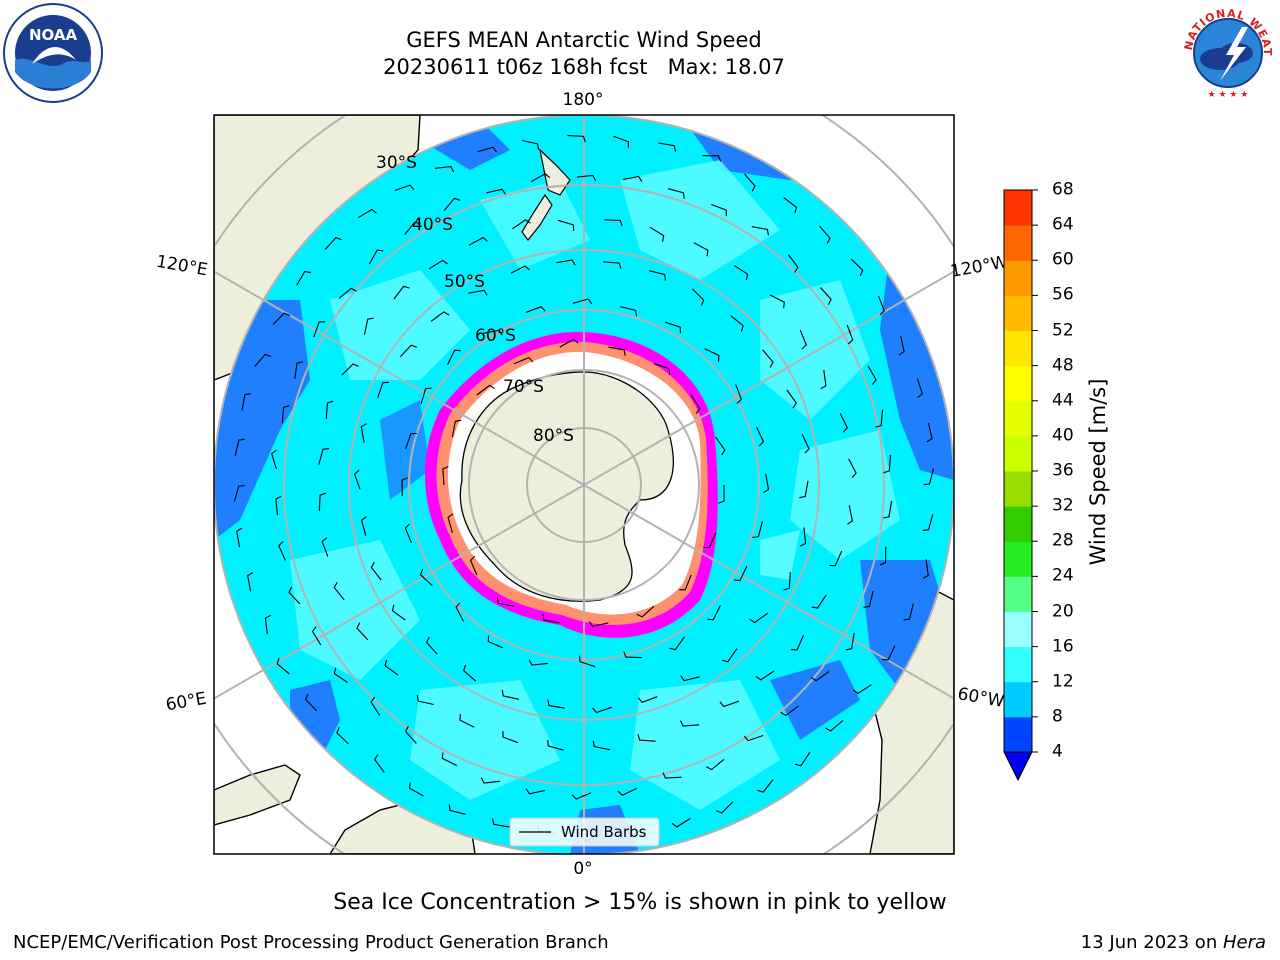 The height and width of the screenshot is (960, 1280). What do you see at coordinates (1063, 575) in the screenshot?
I see `colorbar-tick-label: 24` at bounding box center [1063, 575].